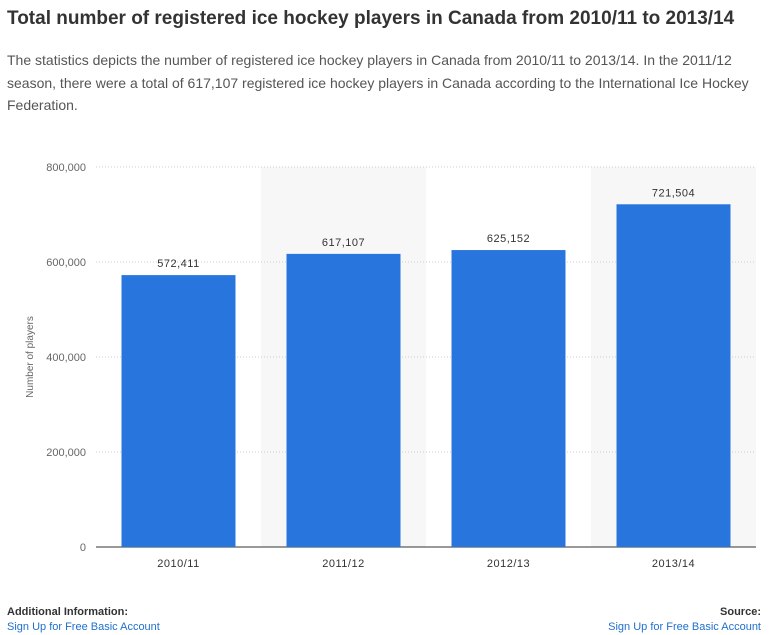 This screenshot has height=635, width=774. Describe the element at coordinates (673, 564) in the screenshot. I see `x-tick-label: 2013/14` at that location.